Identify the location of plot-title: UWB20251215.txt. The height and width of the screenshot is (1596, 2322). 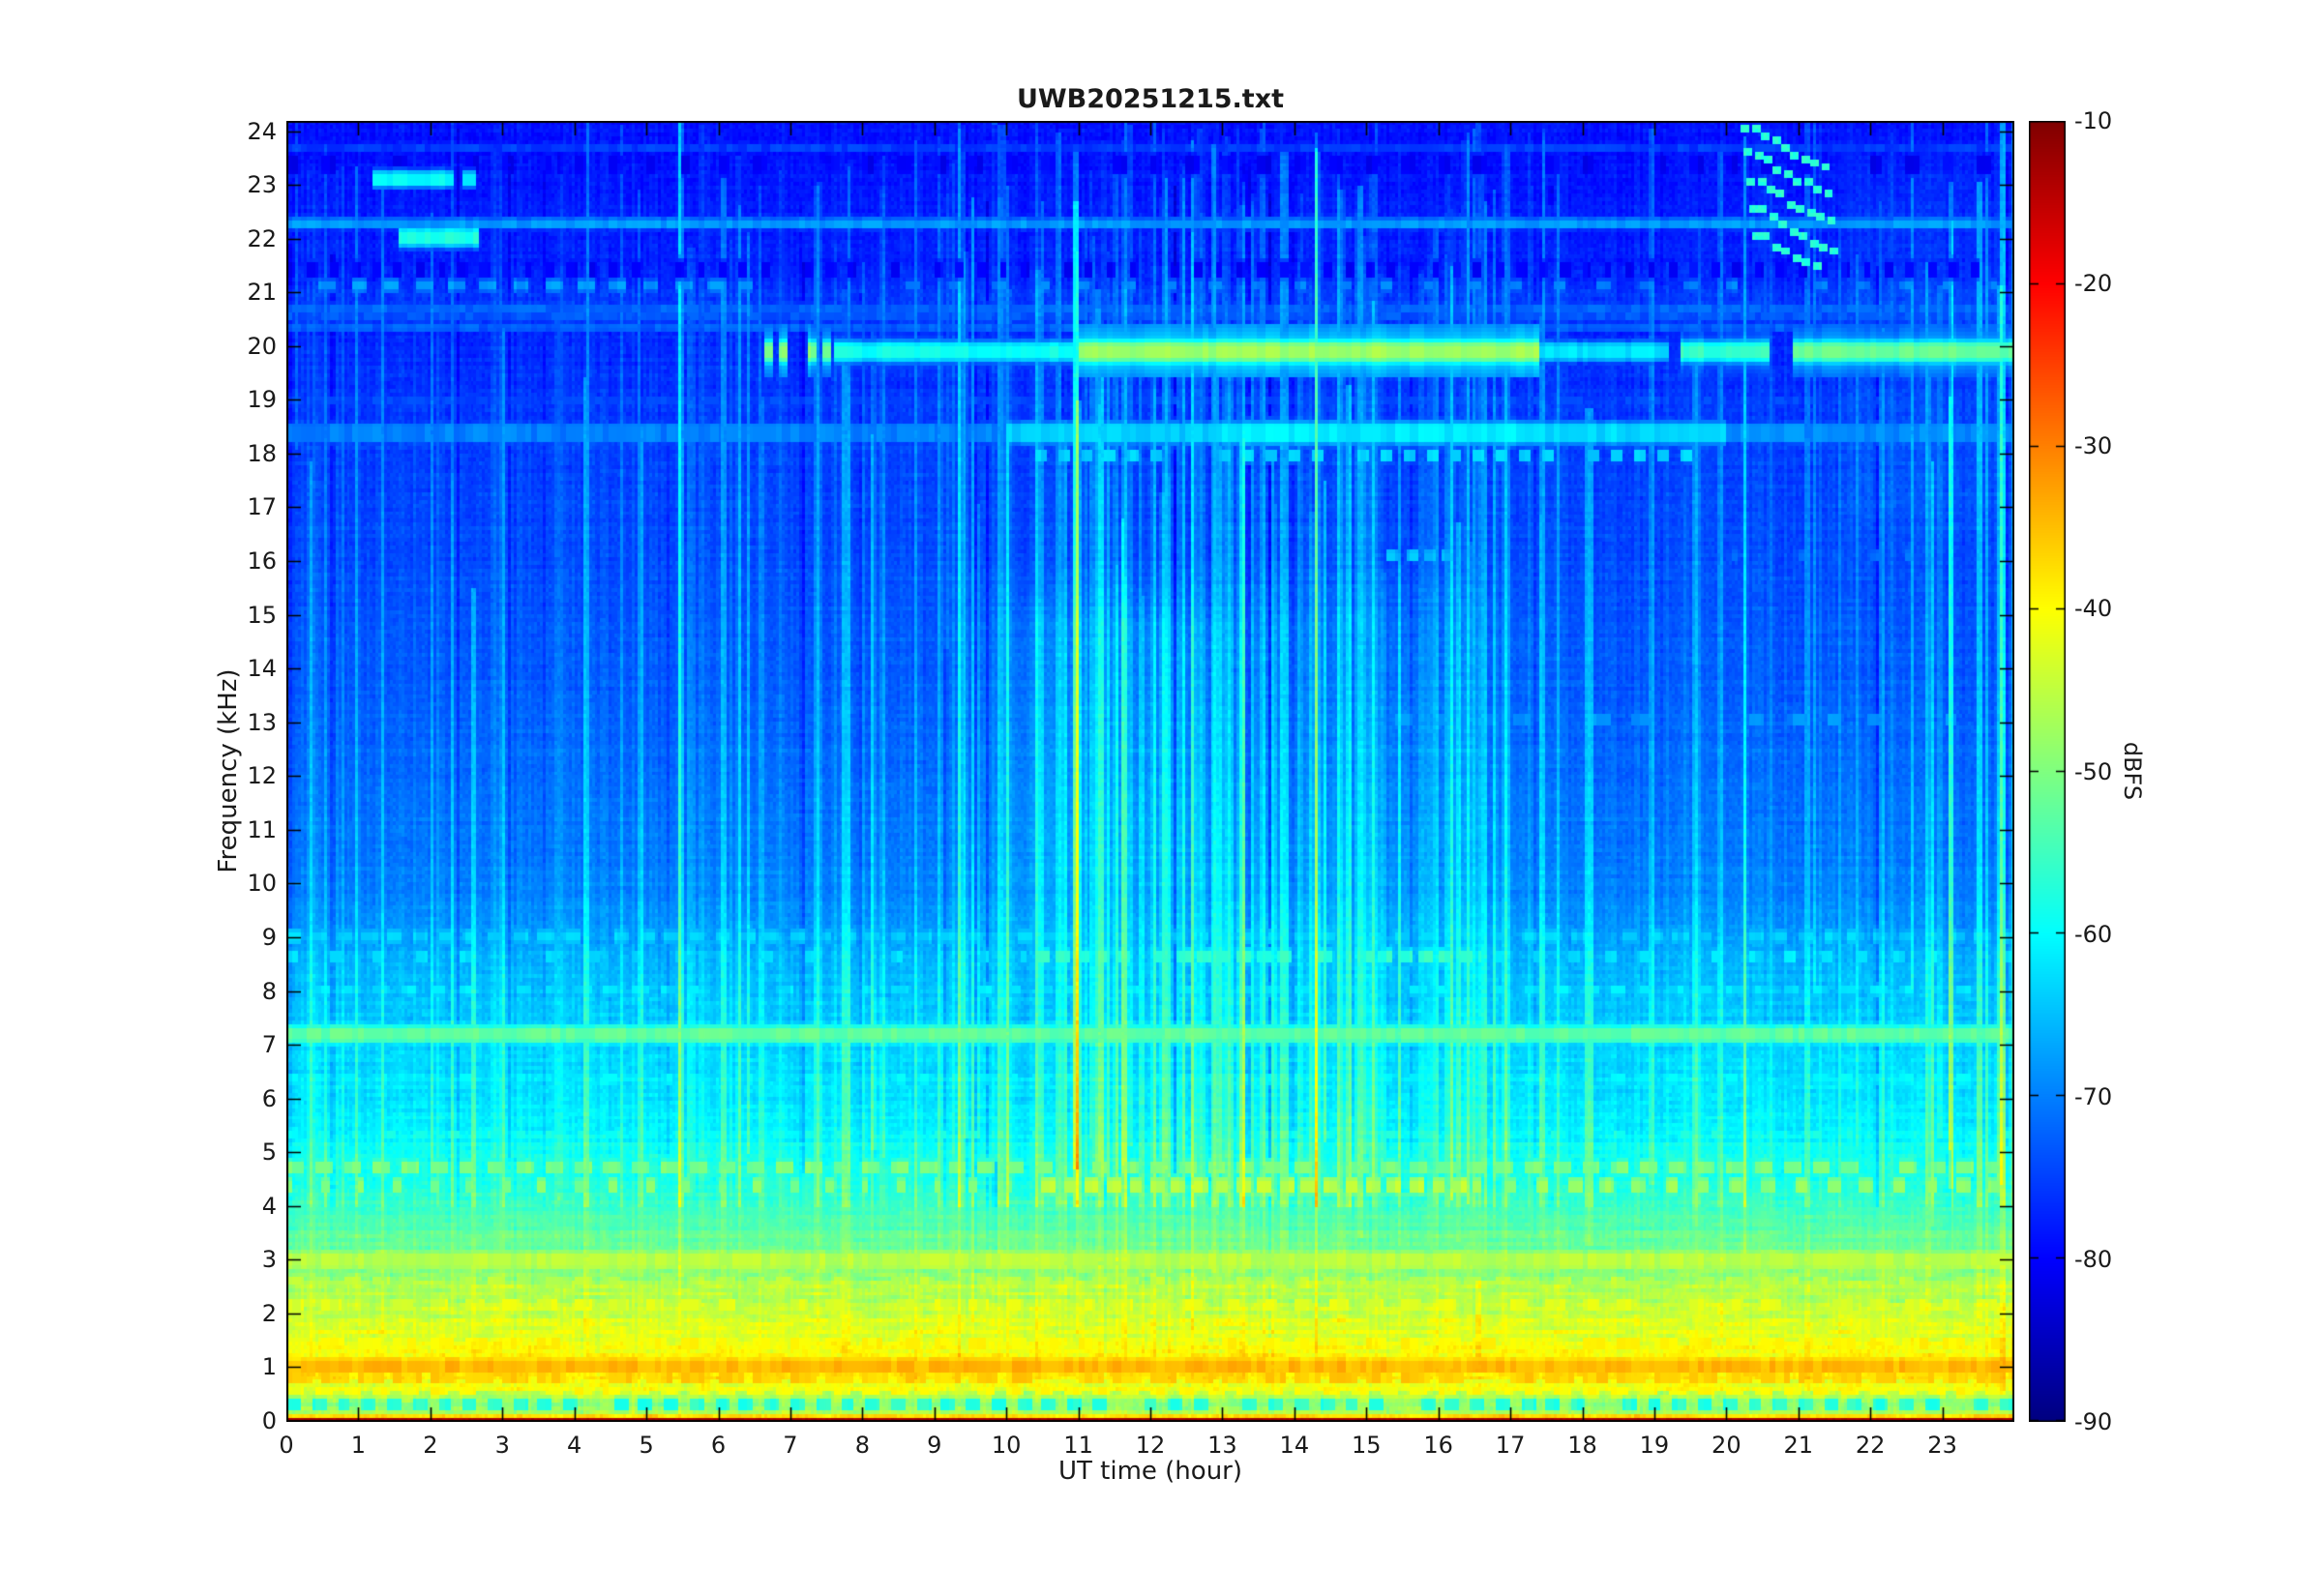
(1150, 99).